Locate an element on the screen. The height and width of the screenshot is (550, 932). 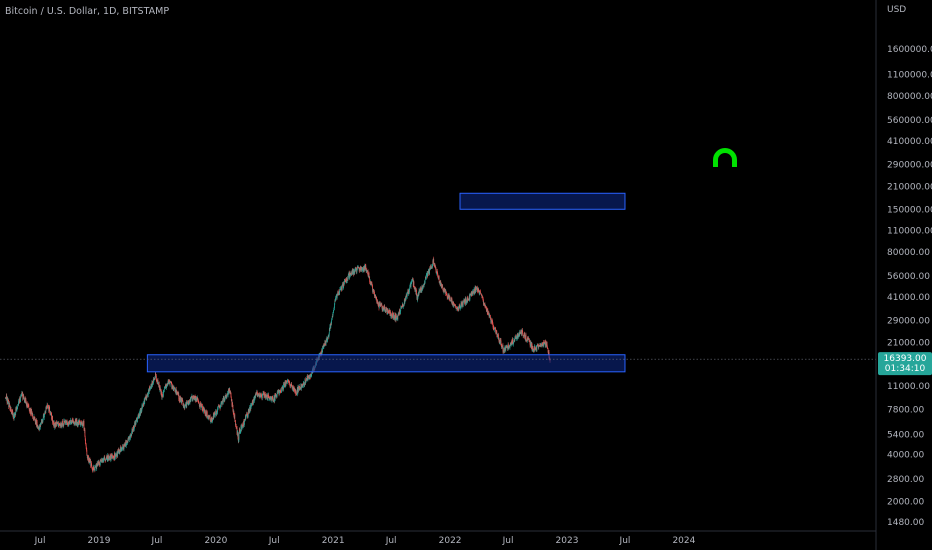
x-tick-label: Jul is located at coordinates (274, 541).